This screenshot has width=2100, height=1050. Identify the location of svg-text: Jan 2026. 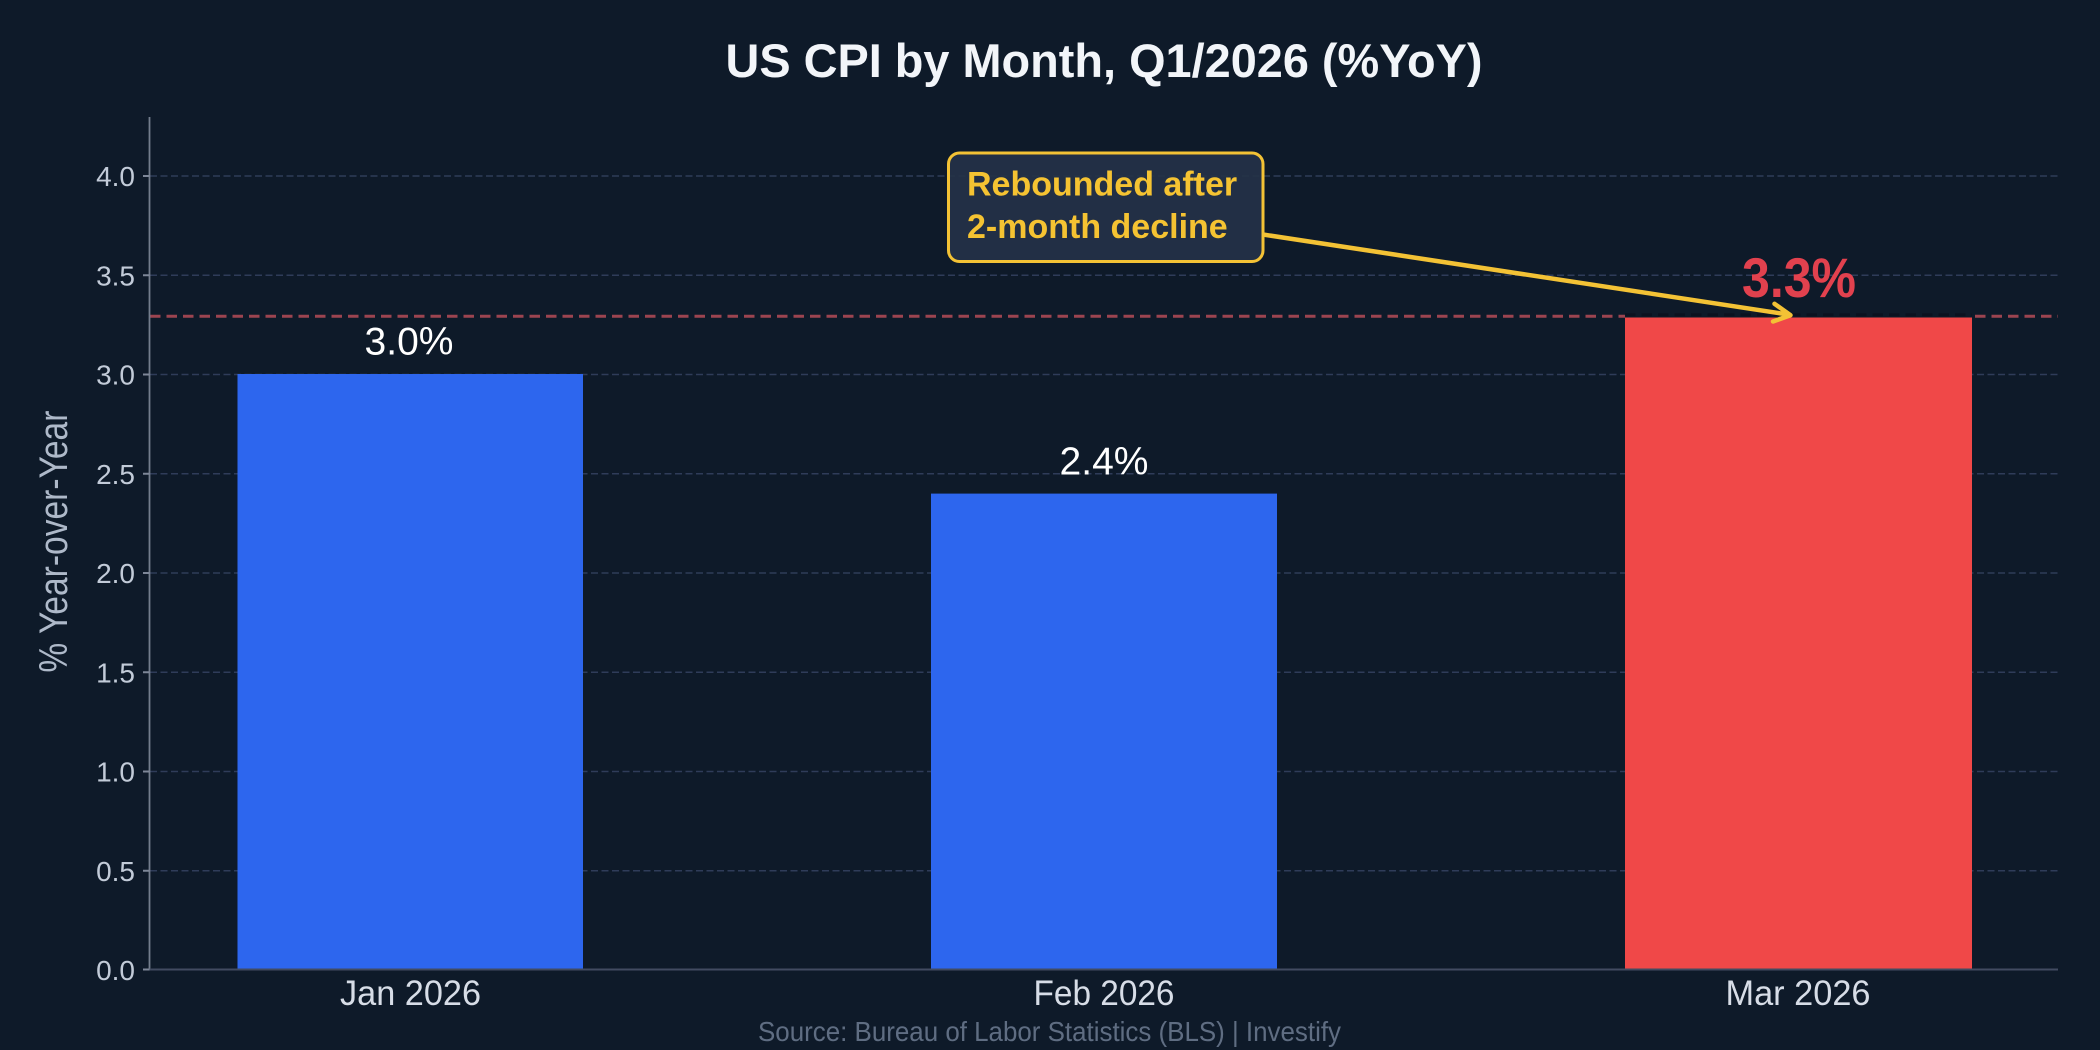
(410, 993).